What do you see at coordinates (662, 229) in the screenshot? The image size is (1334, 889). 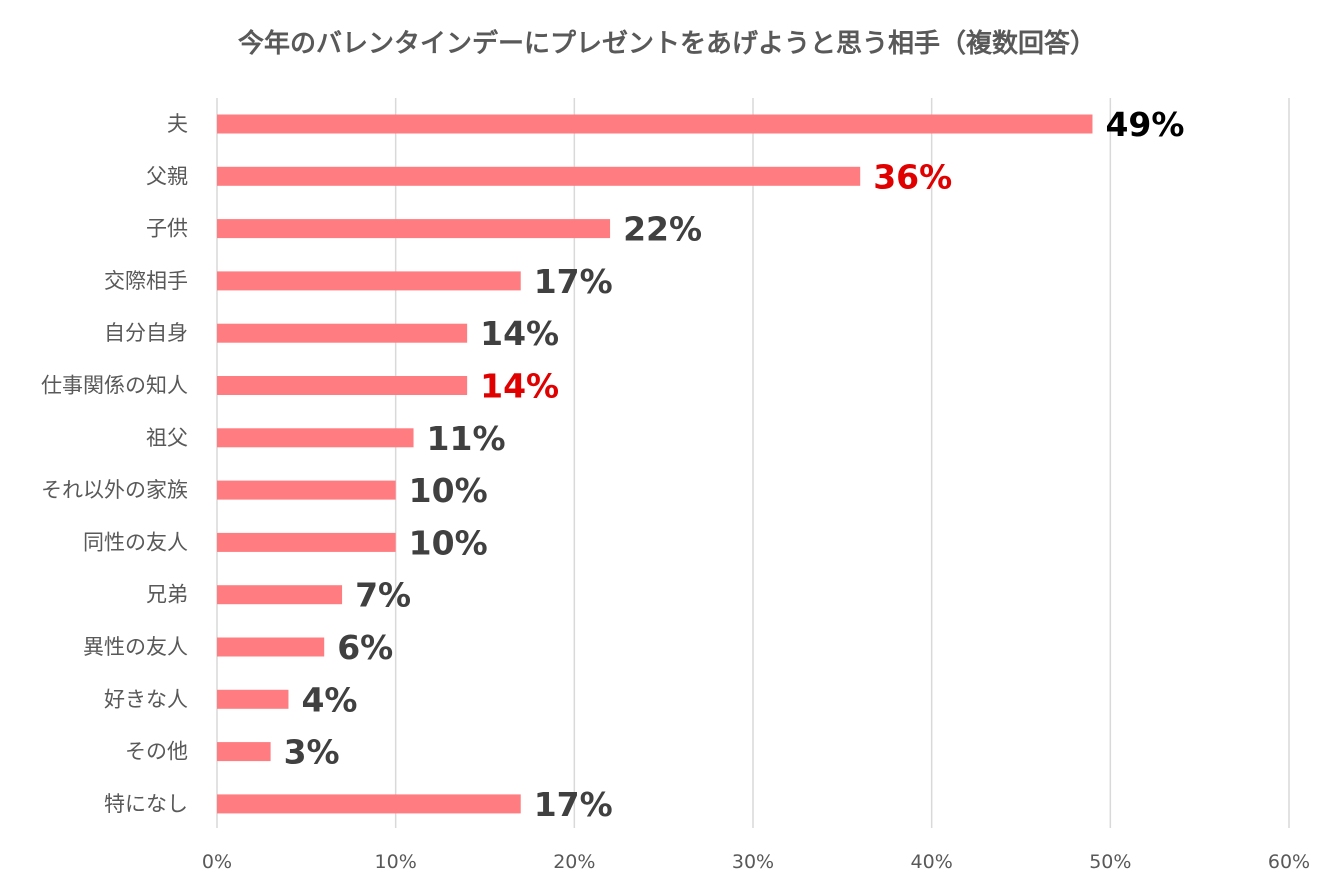 I see `data-label: 22%` at bounding box center [662, 229].